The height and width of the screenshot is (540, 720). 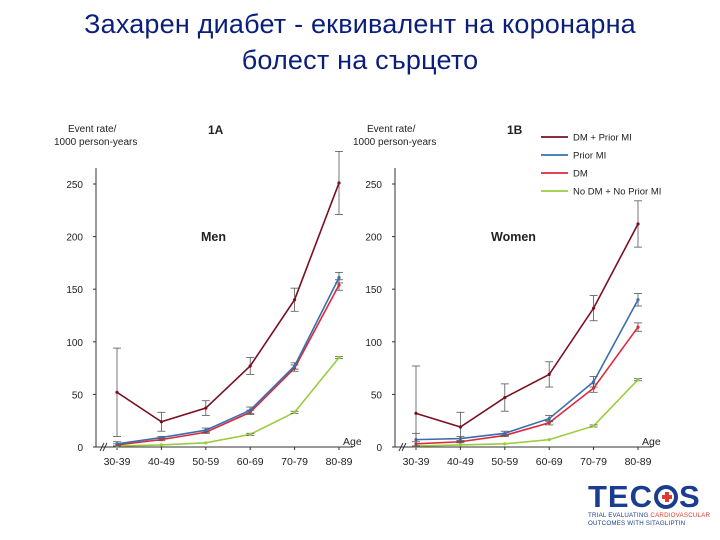 What do you see at coordinates (690, 496) in the screenshot?
I see `logo-text-right: S` at bounding box center [690, 496].